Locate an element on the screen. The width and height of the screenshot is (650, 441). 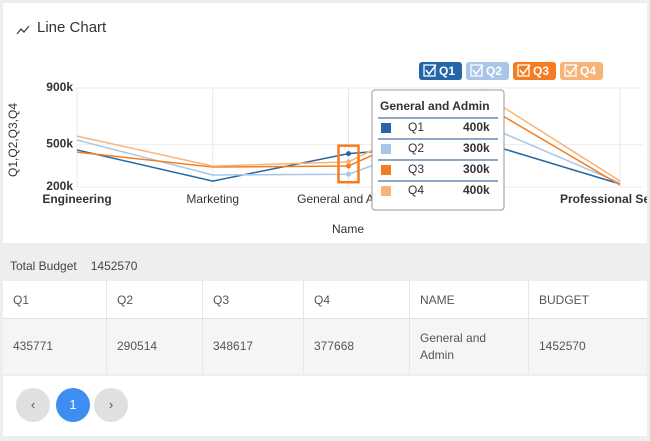
x-tick-label: Professional Services is located at coordinates (603, 199).